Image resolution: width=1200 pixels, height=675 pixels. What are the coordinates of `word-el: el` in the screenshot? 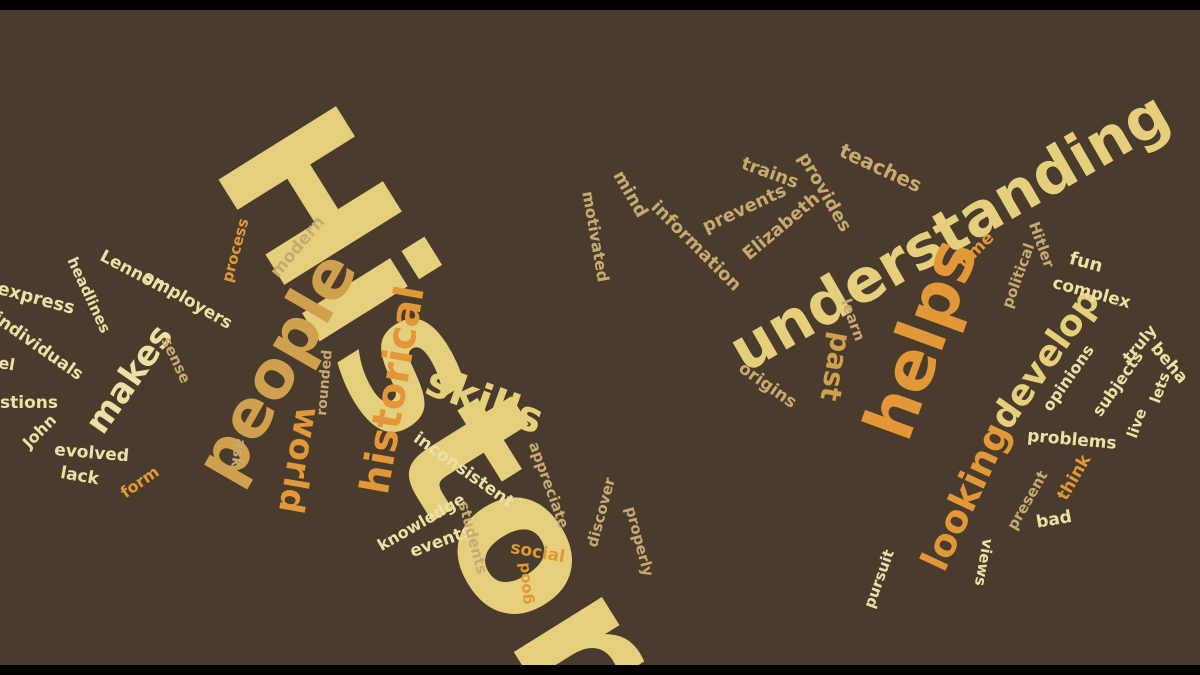 It's located at (8, 364).